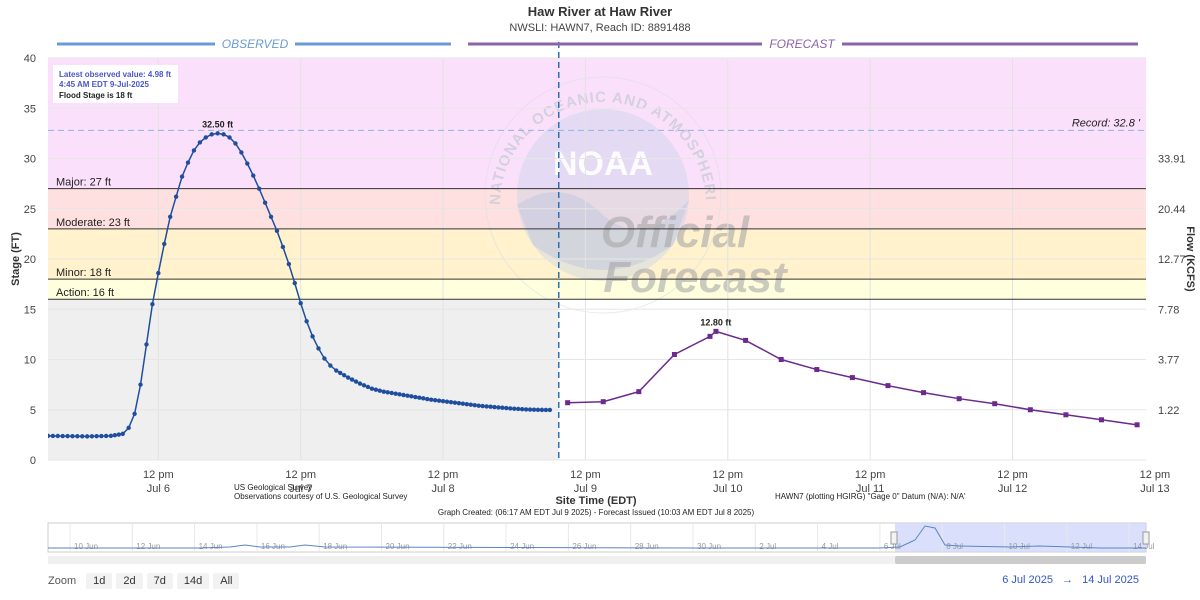 This screenshot has width=1200, height=600. Describe the element at coordinates (442, 489) in the screenshot. I see `x-tick-label-date: Jul 8` at that location.